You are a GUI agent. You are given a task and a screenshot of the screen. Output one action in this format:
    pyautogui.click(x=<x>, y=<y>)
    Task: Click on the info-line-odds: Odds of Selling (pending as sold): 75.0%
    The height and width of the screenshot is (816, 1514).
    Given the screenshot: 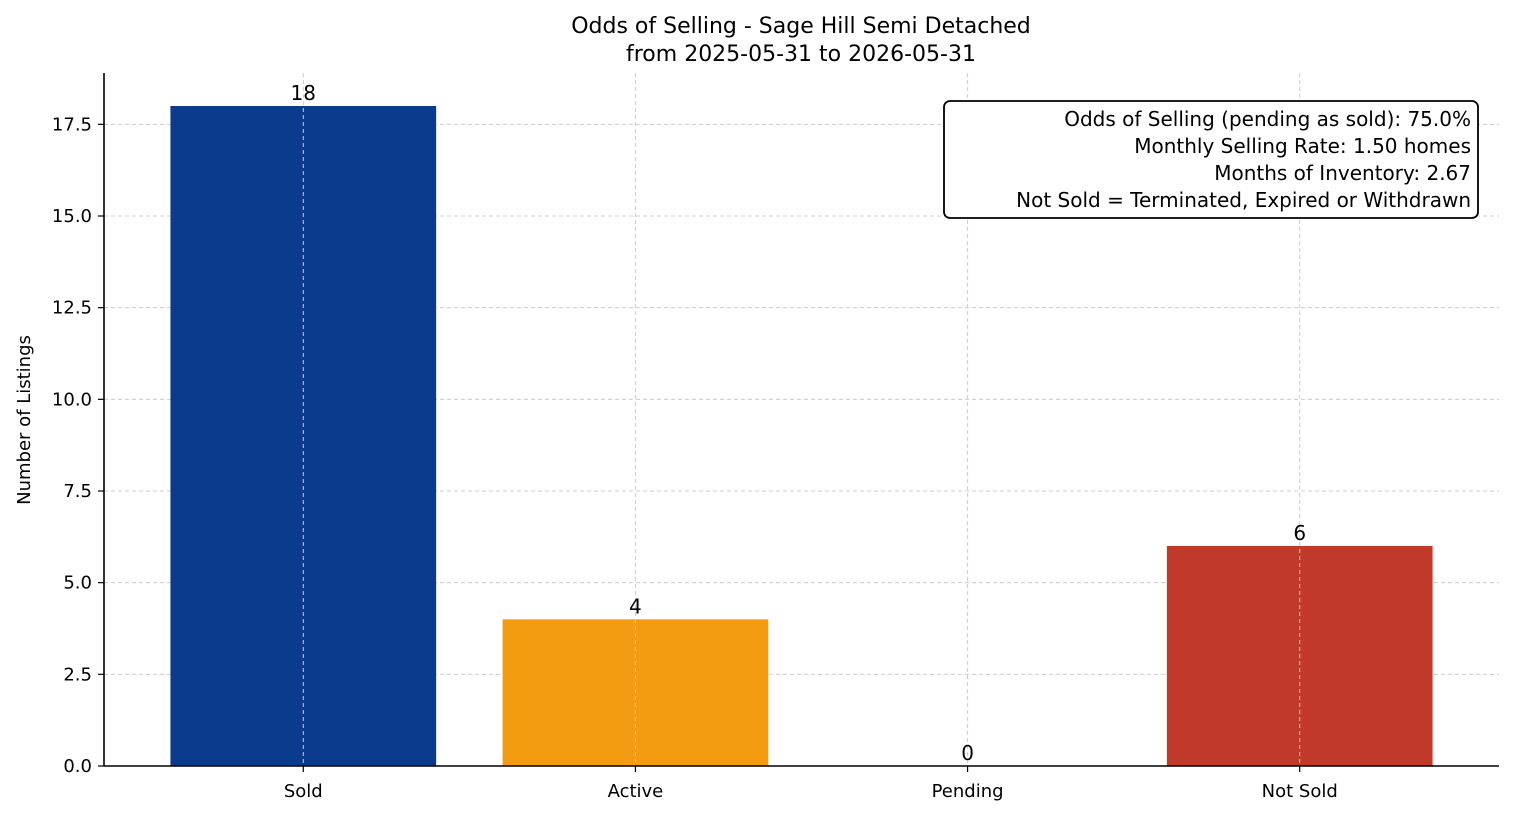 What is the action you would take?
    pyautogui.click(x=1267, y=119)
    